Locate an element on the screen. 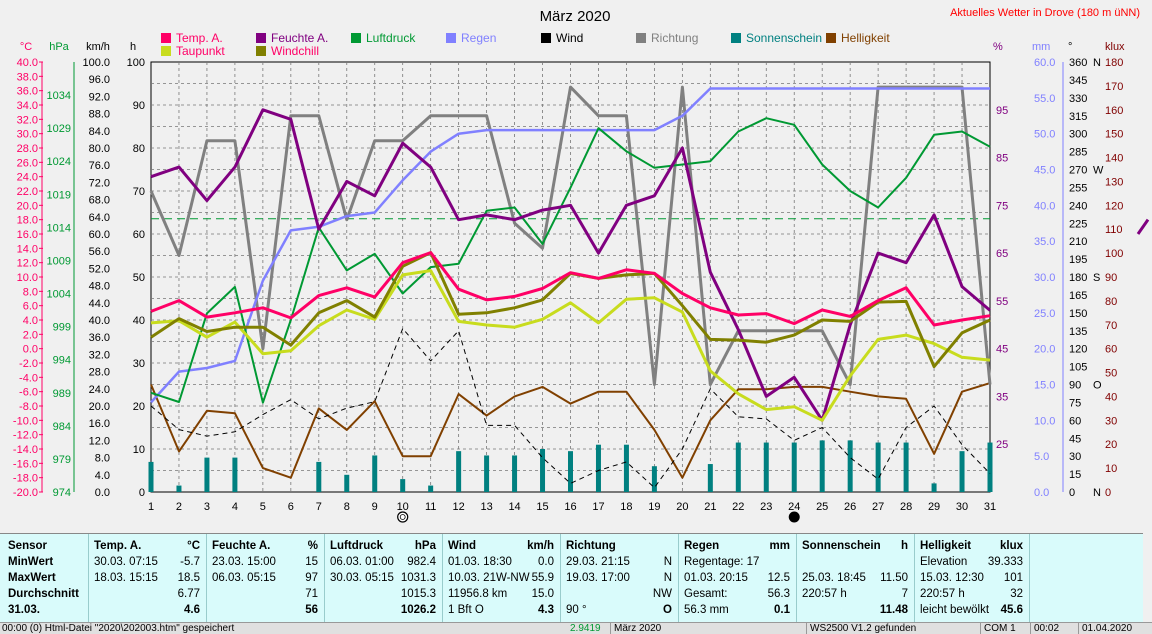 Image resolution: width=1152 pixels, height=634 pixels. luftdruck-min: 982.4 is located at coordinates (421, 562).